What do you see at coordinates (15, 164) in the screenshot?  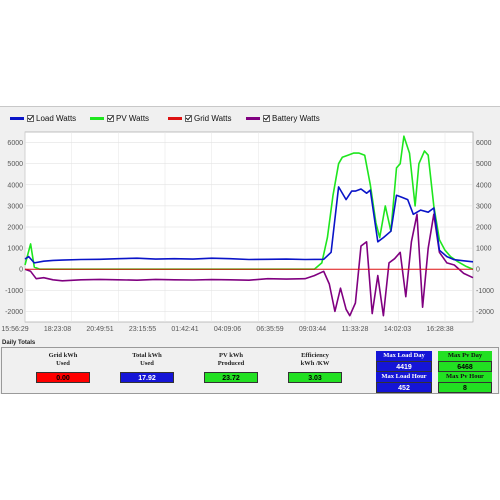 I see `y-tick-label-left: 5000` at bounding box center [15, 164].